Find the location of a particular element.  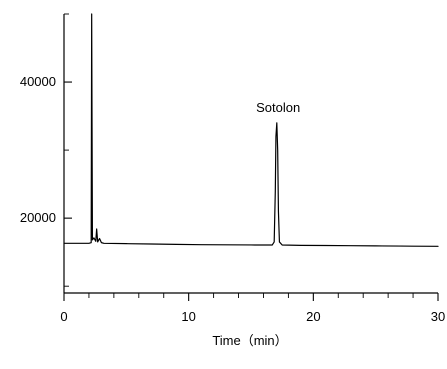

x-tick-label: 30 is located at coordinates (438, 316).